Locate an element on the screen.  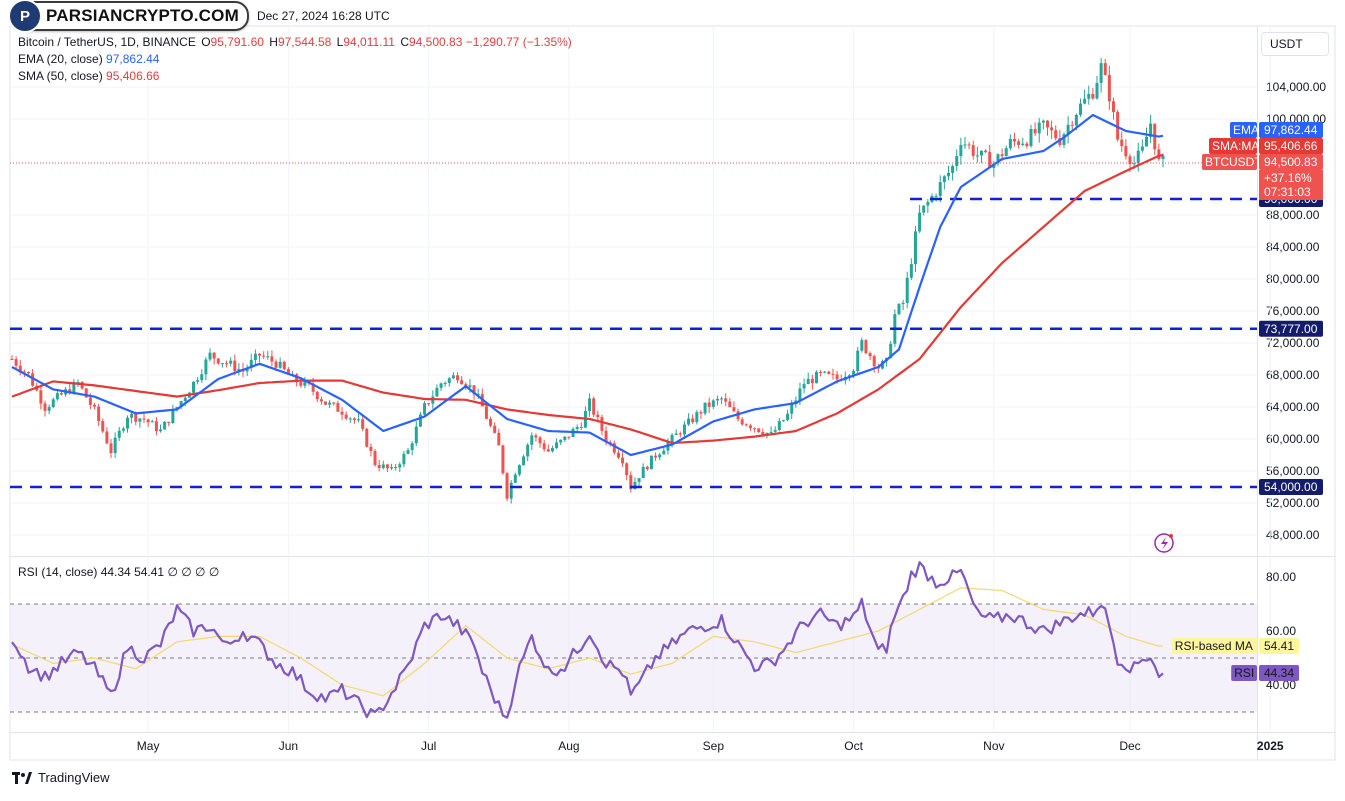
price-tag-name-box is located at coordinates (1229, 162).